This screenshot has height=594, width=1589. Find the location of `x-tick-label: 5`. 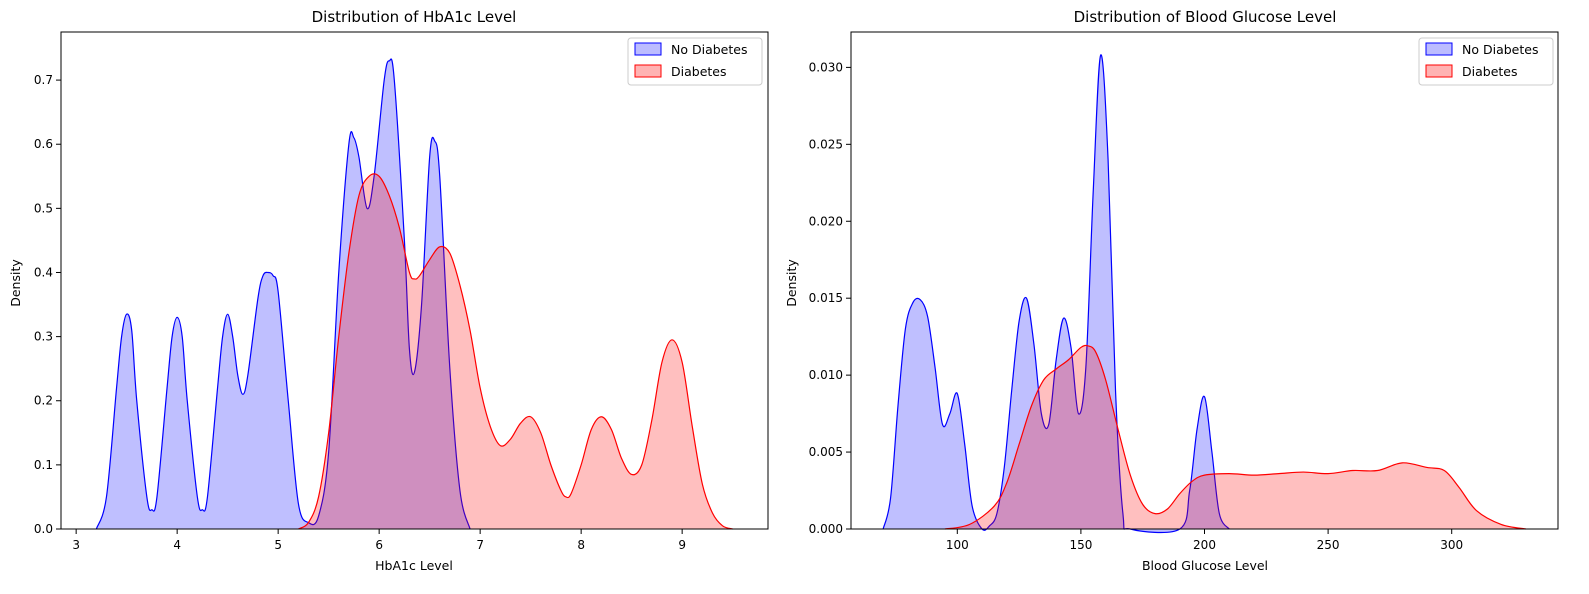

x-tick-label: 5 is located at coordinates (278, 545).